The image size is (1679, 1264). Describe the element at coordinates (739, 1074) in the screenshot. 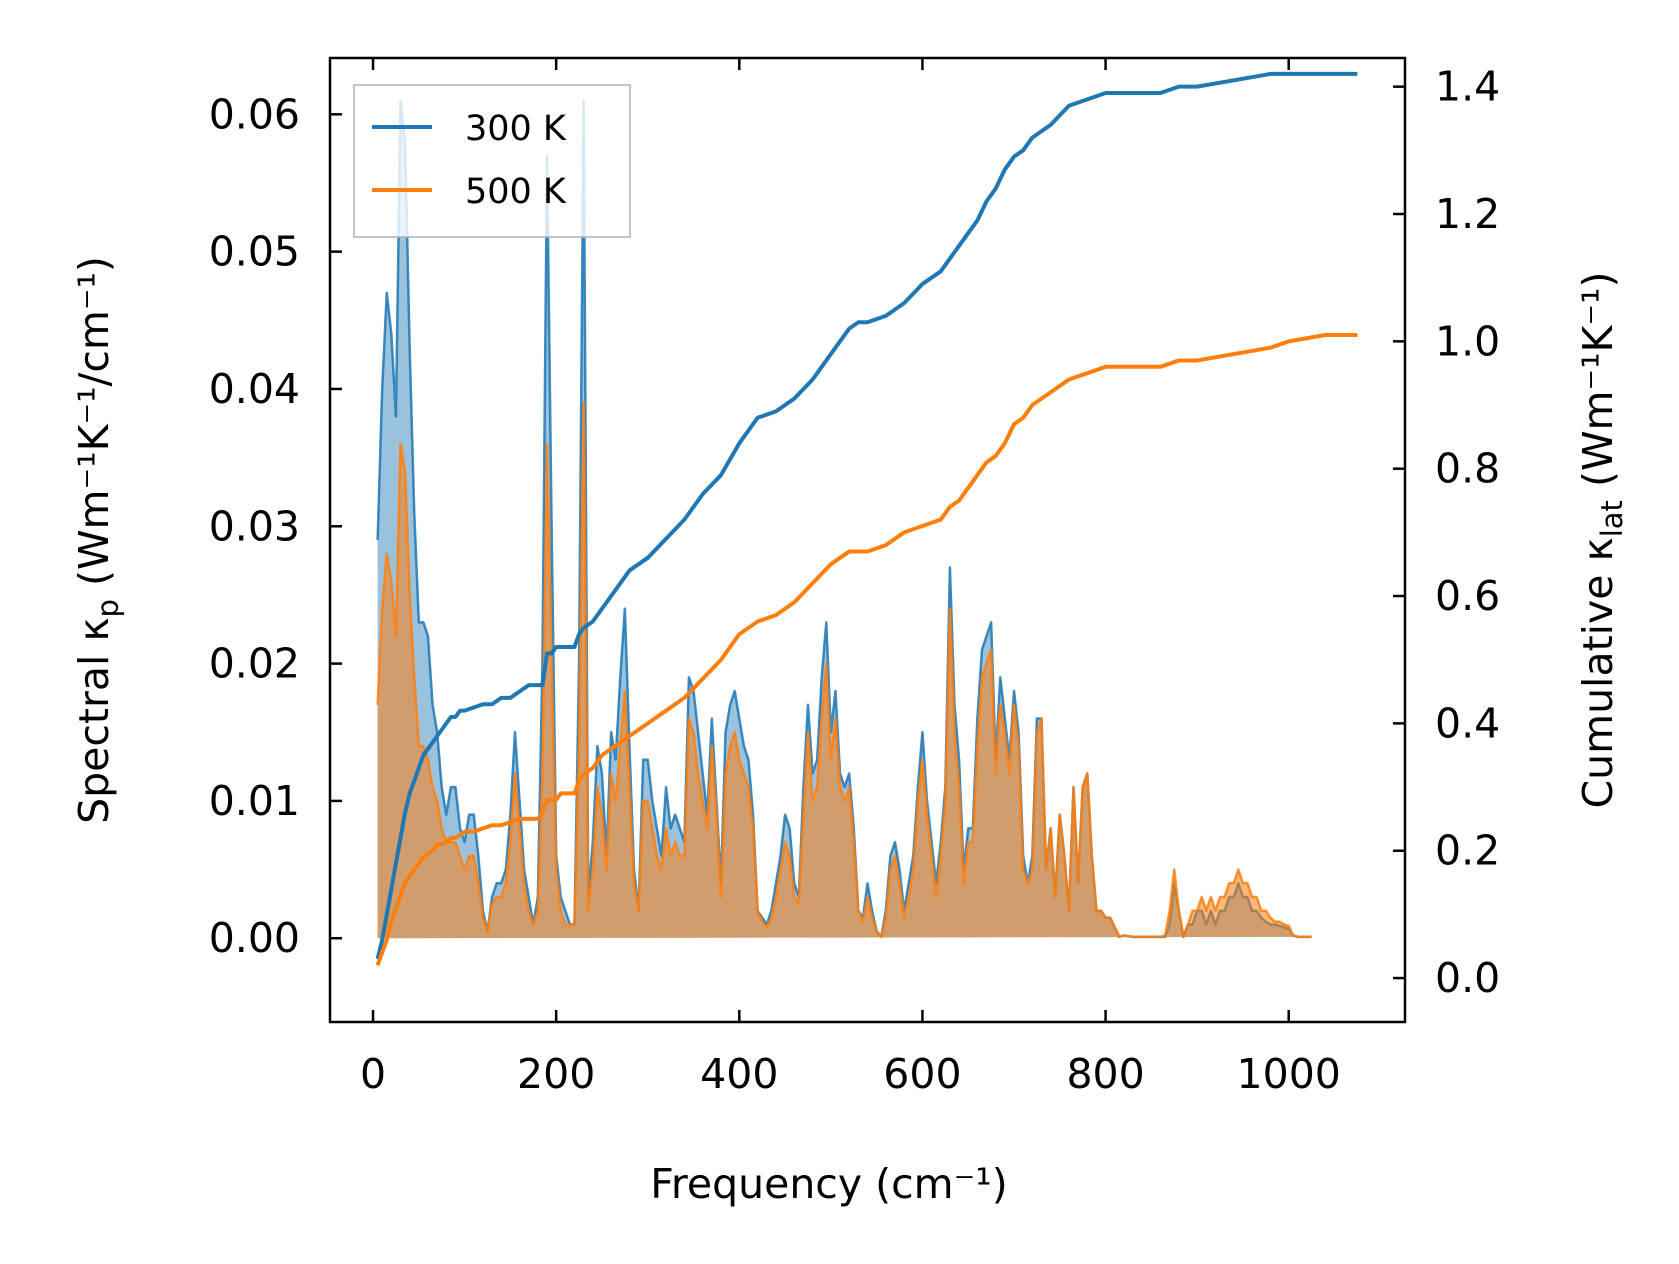

I see `x-tick-label: 400` at that location.